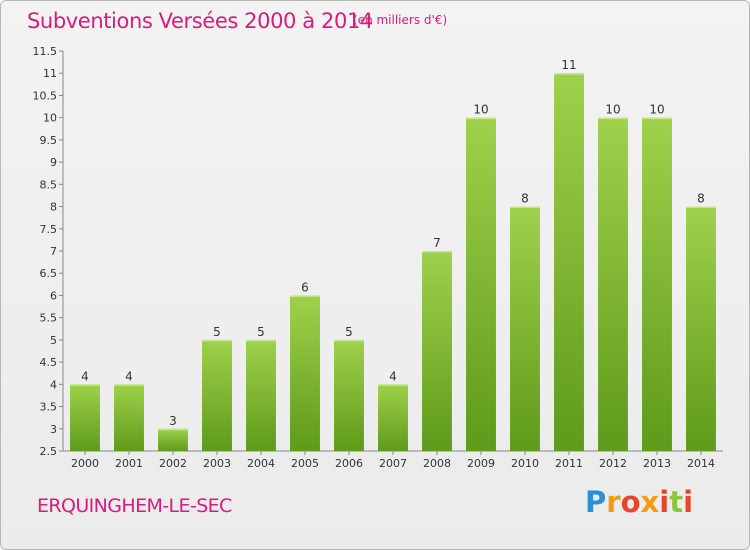 The width and height of the screenshot is (750, 550). What do you see at coordinates (569, 463) in the screenshot?
I see `x-tick-label: 2011` at bounding box center [569, 463].